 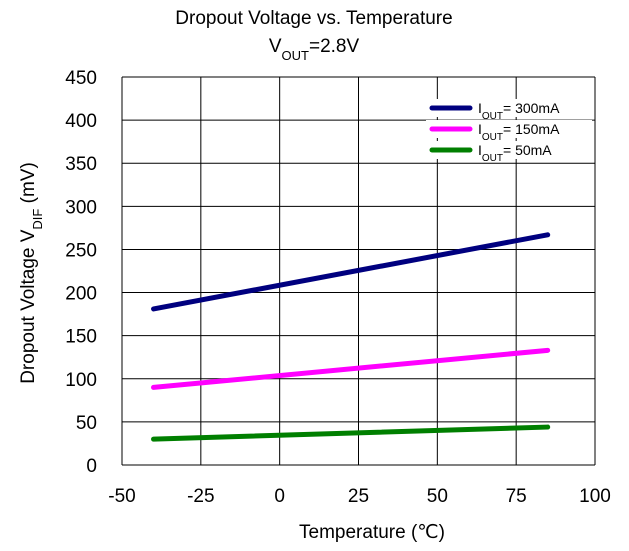 What do you see at coordinates (313, 18) in the screenshot?
I see `chart-title: Dropout Voltage vs. Temperature` at bounding box center [313, 18].